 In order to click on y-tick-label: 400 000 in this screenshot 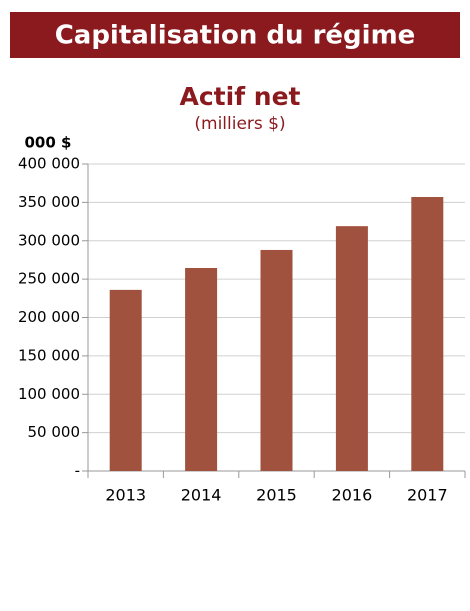, I will do `click(49, 164)`.